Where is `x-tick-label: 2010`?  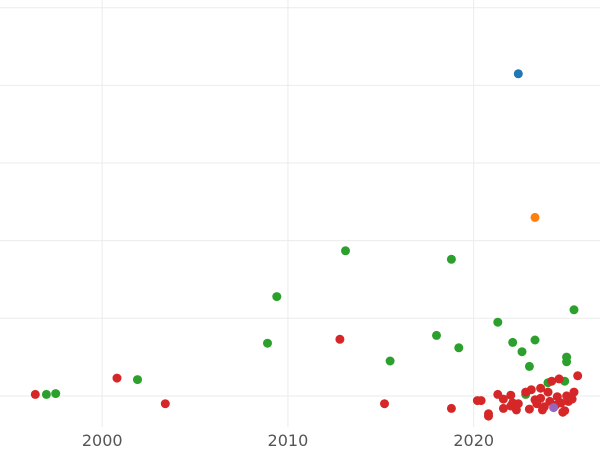
x-tick-label: 2010 is located at coordinates (288, 440).